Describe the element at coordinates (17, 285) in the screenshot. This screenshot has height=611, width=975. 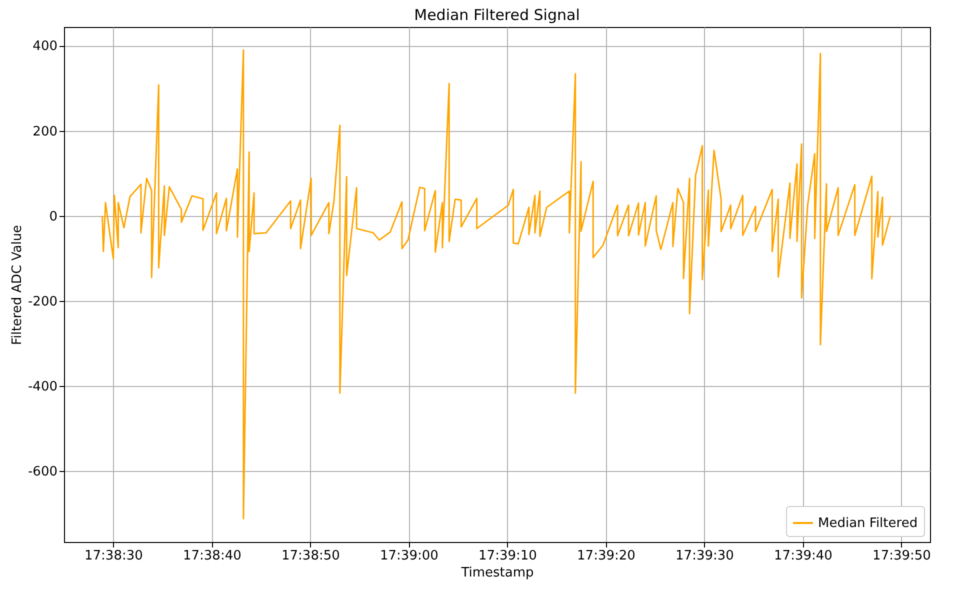
I see `y-axis-title: Filtered ADC Value` at that location.